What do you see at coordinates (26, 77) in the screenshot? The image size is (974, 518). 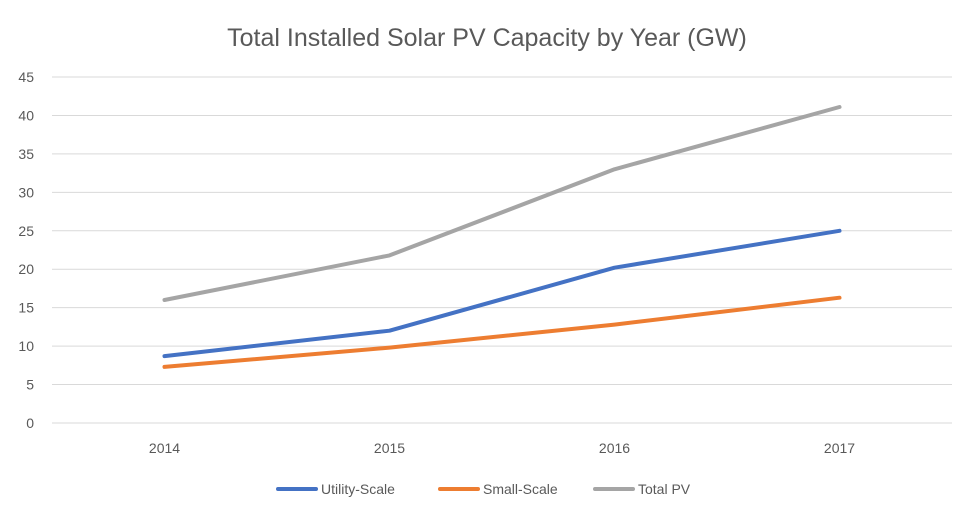 I see `y-tick-label: 45` at bounding box center [26, 77].